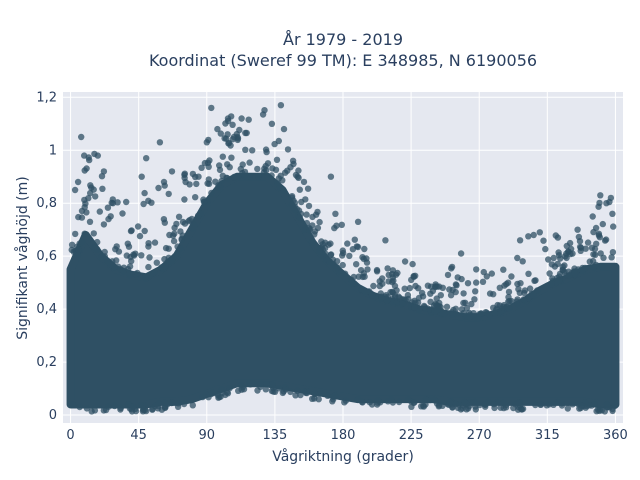 This screenshot has width=640, height=480. I want to click on x-tick-label: 225, so click(411, 435).